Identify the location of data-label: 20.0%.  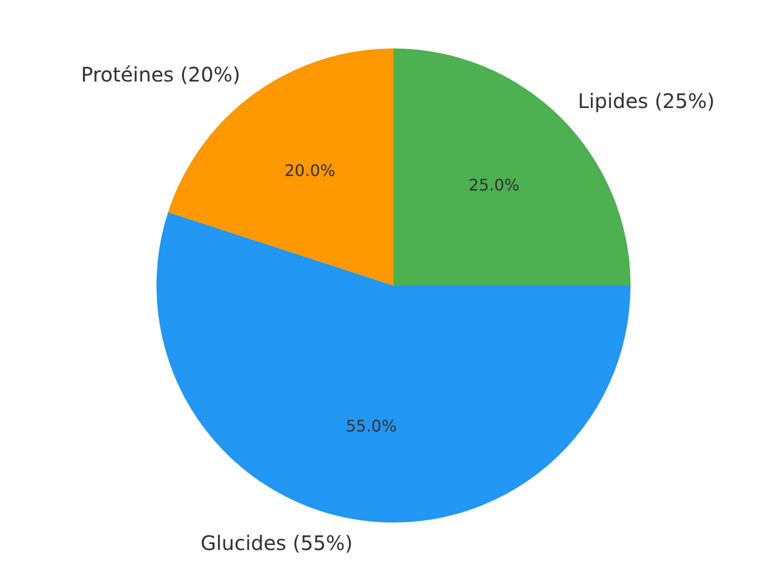
(310, 170).